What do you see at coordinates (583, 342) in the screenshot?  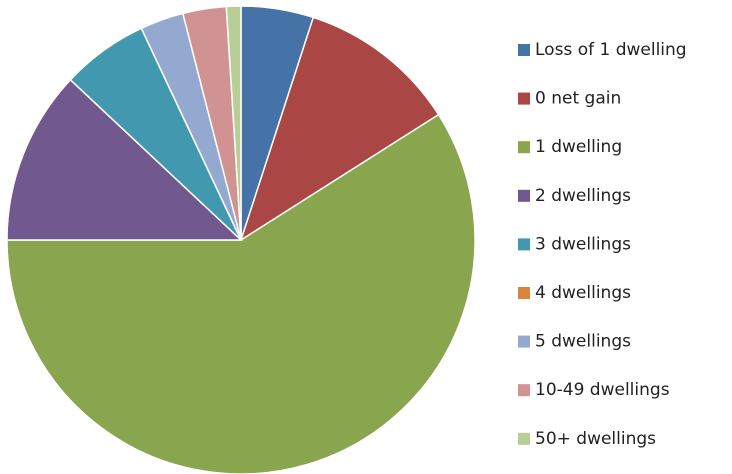 I see `legend-label: 5 dwellings` at bounding box center [583, 342].